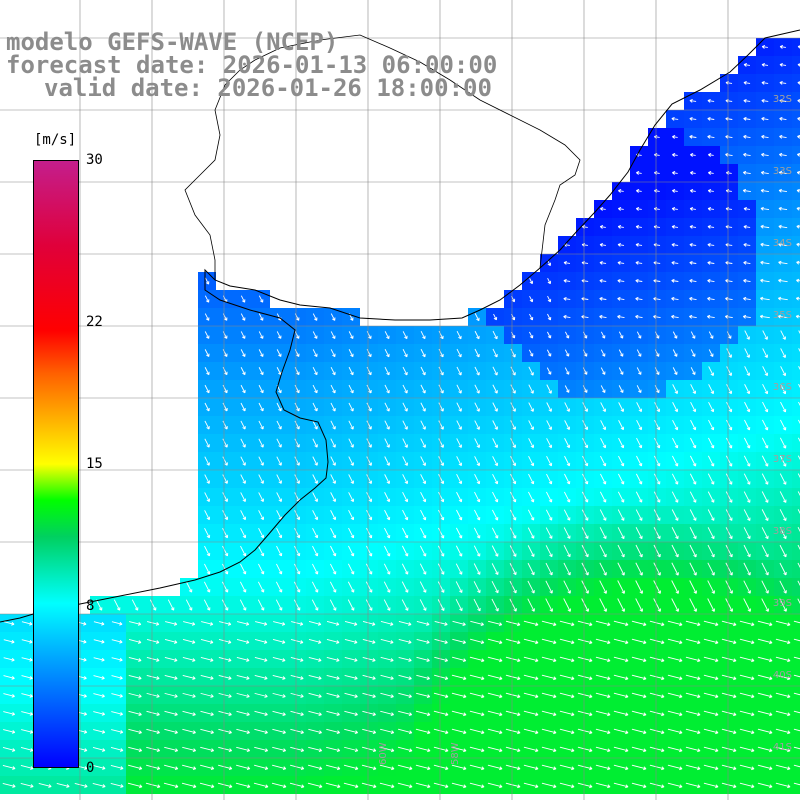 The width and height of the screenshot is (800, 800). Describe the element at coordinates (56, 464) in the screenshot. I see `colorbar` at that location.